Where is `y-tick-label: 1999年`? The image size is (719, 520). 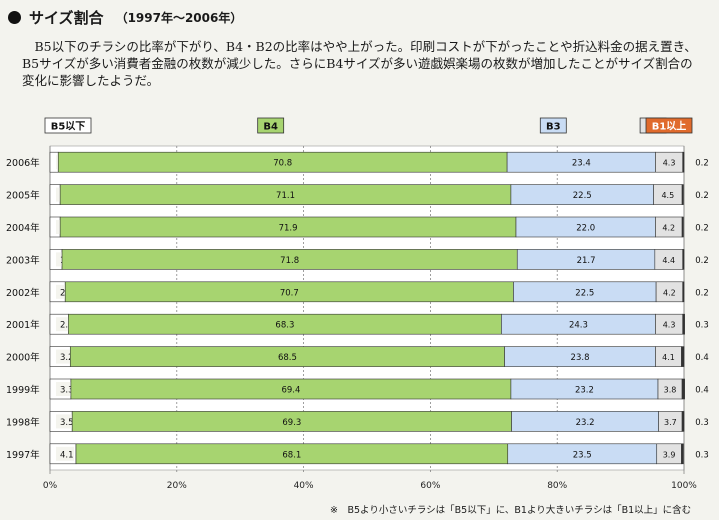 y-tick-label: 1999年 is located at coordinates (23, 390).